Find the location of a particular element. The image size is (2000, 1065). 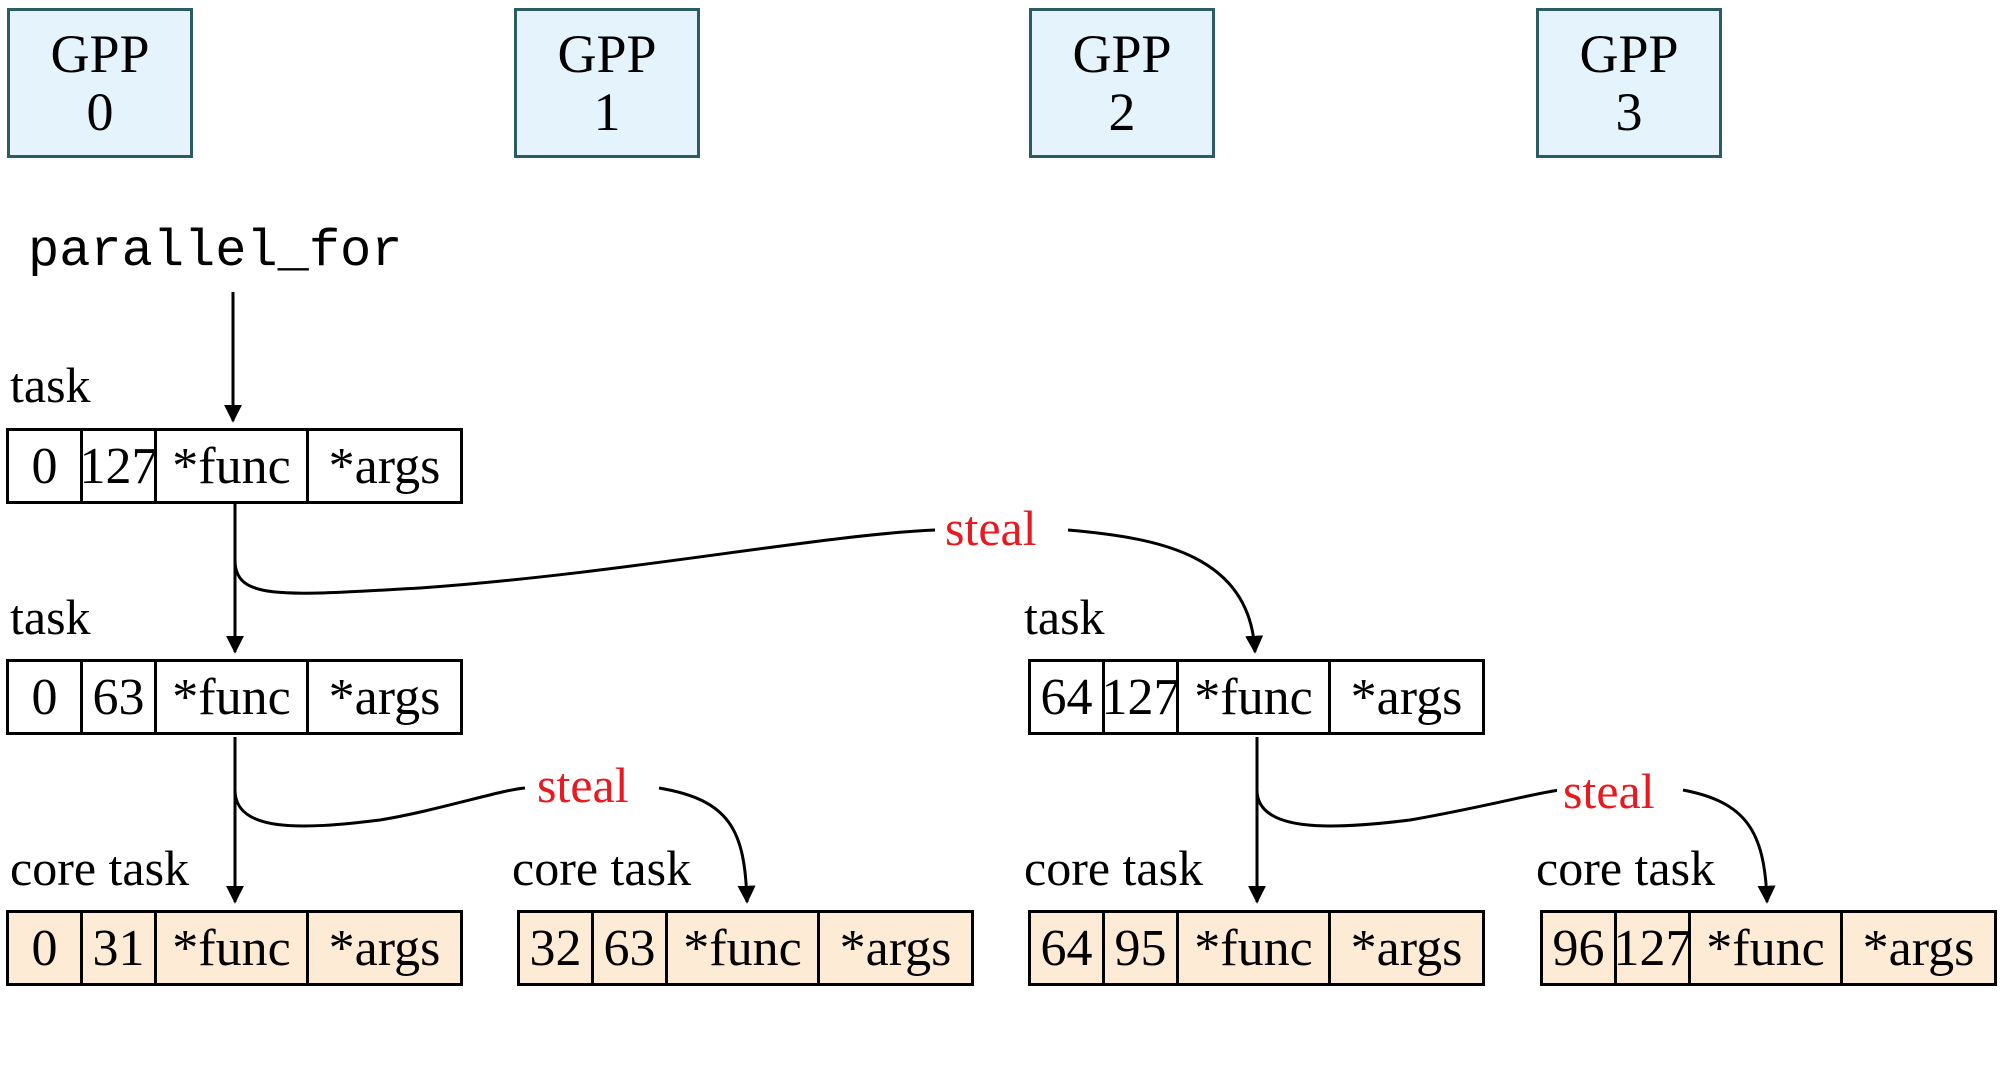

core-task-2-label: core task is located at coordinates (1114, 868).